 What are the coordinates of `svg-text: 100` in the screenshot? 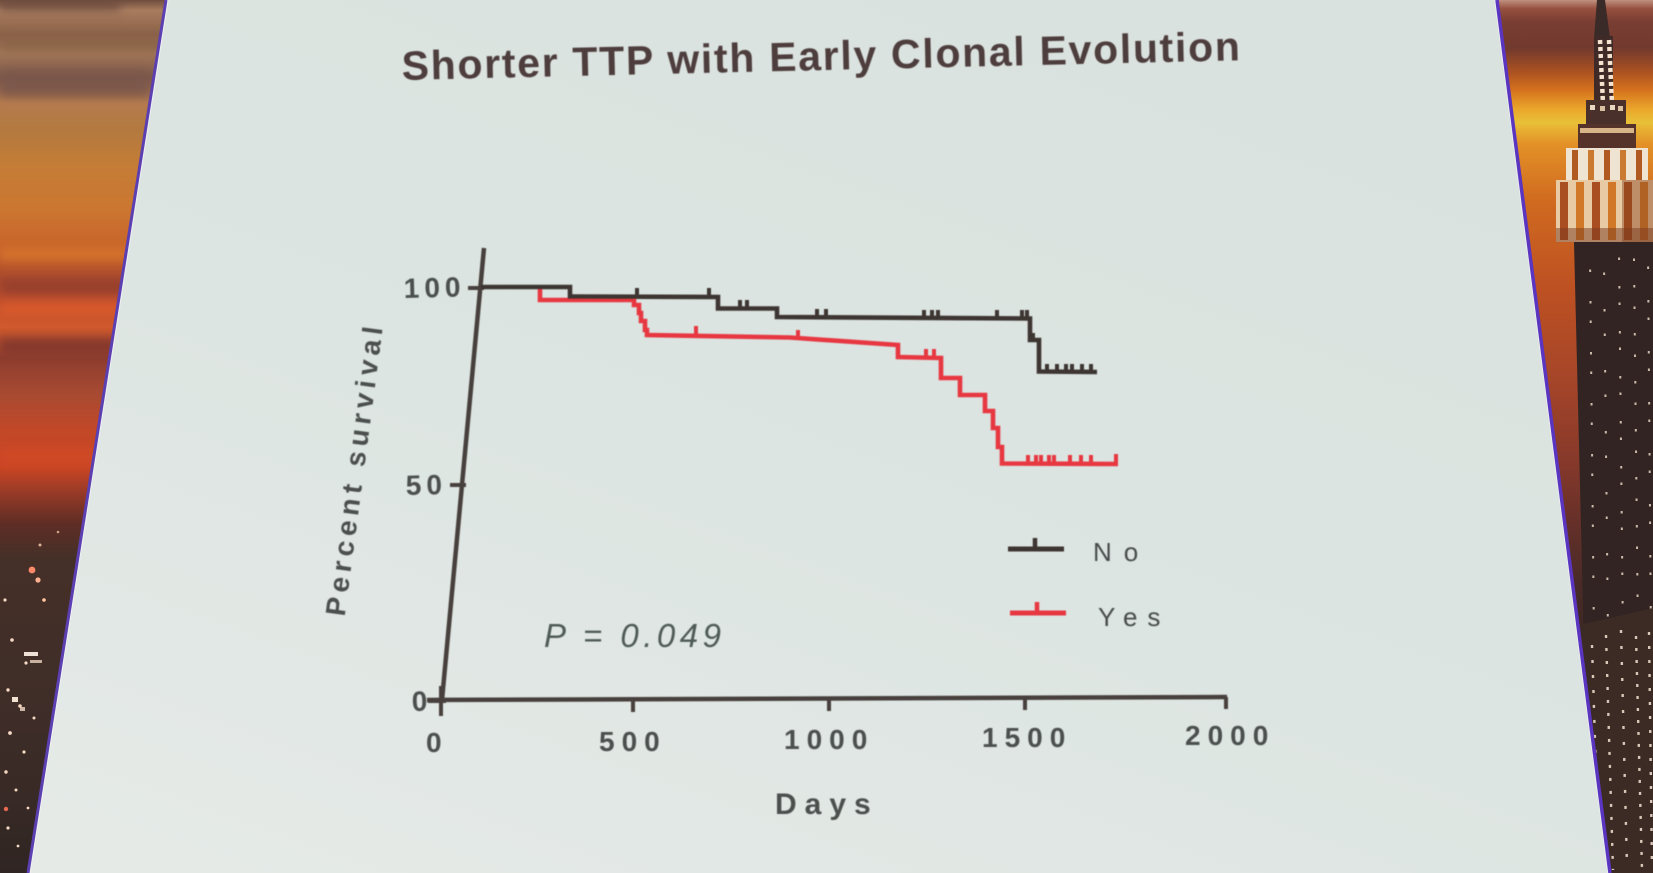 It's located at (434, 287).